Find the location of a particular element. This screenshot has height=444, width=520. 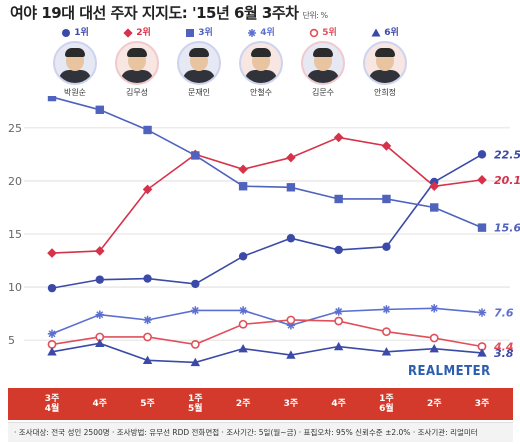

legend-rank: 6위 is located at coordinates (385, 31).